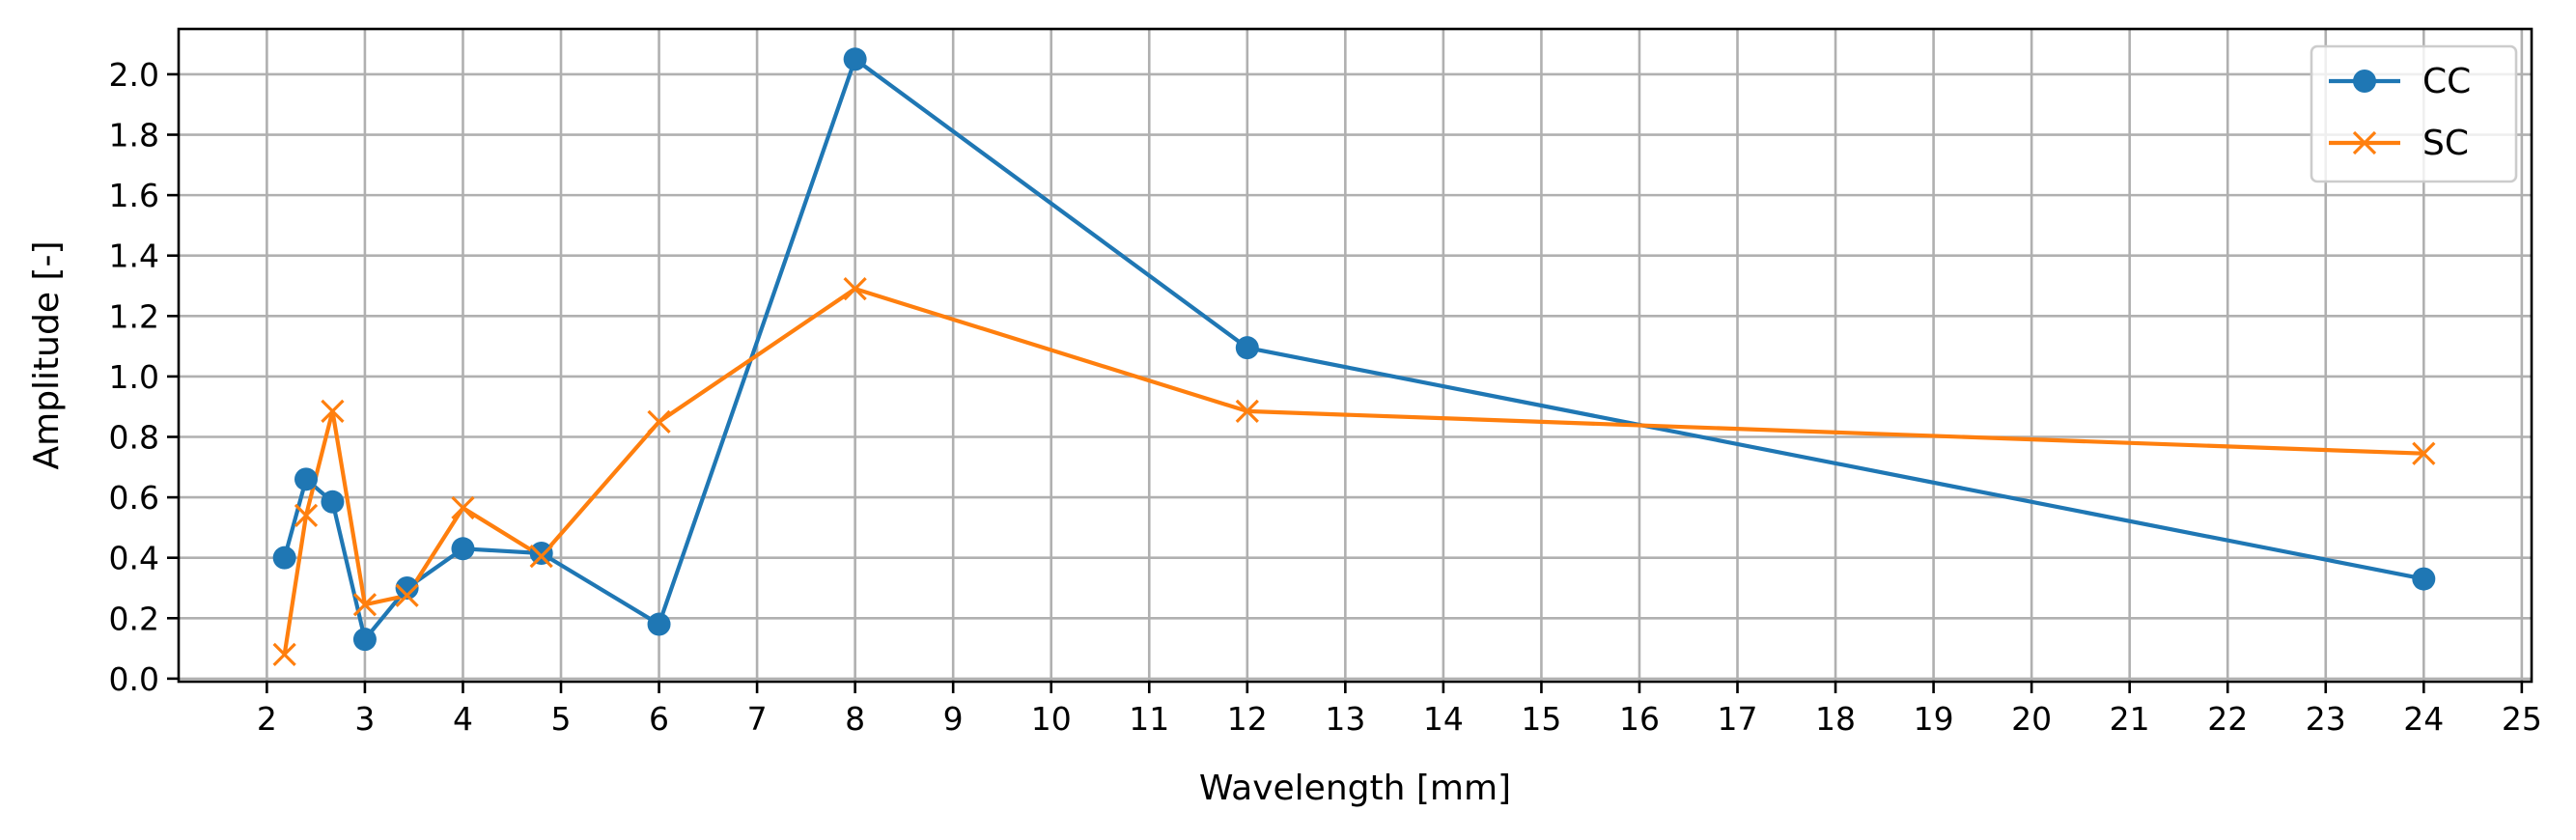  What do you see at coordinates (659, 719) in the screenshot?
I see `x-tick-label: 6` at bounding box center [659, 719].